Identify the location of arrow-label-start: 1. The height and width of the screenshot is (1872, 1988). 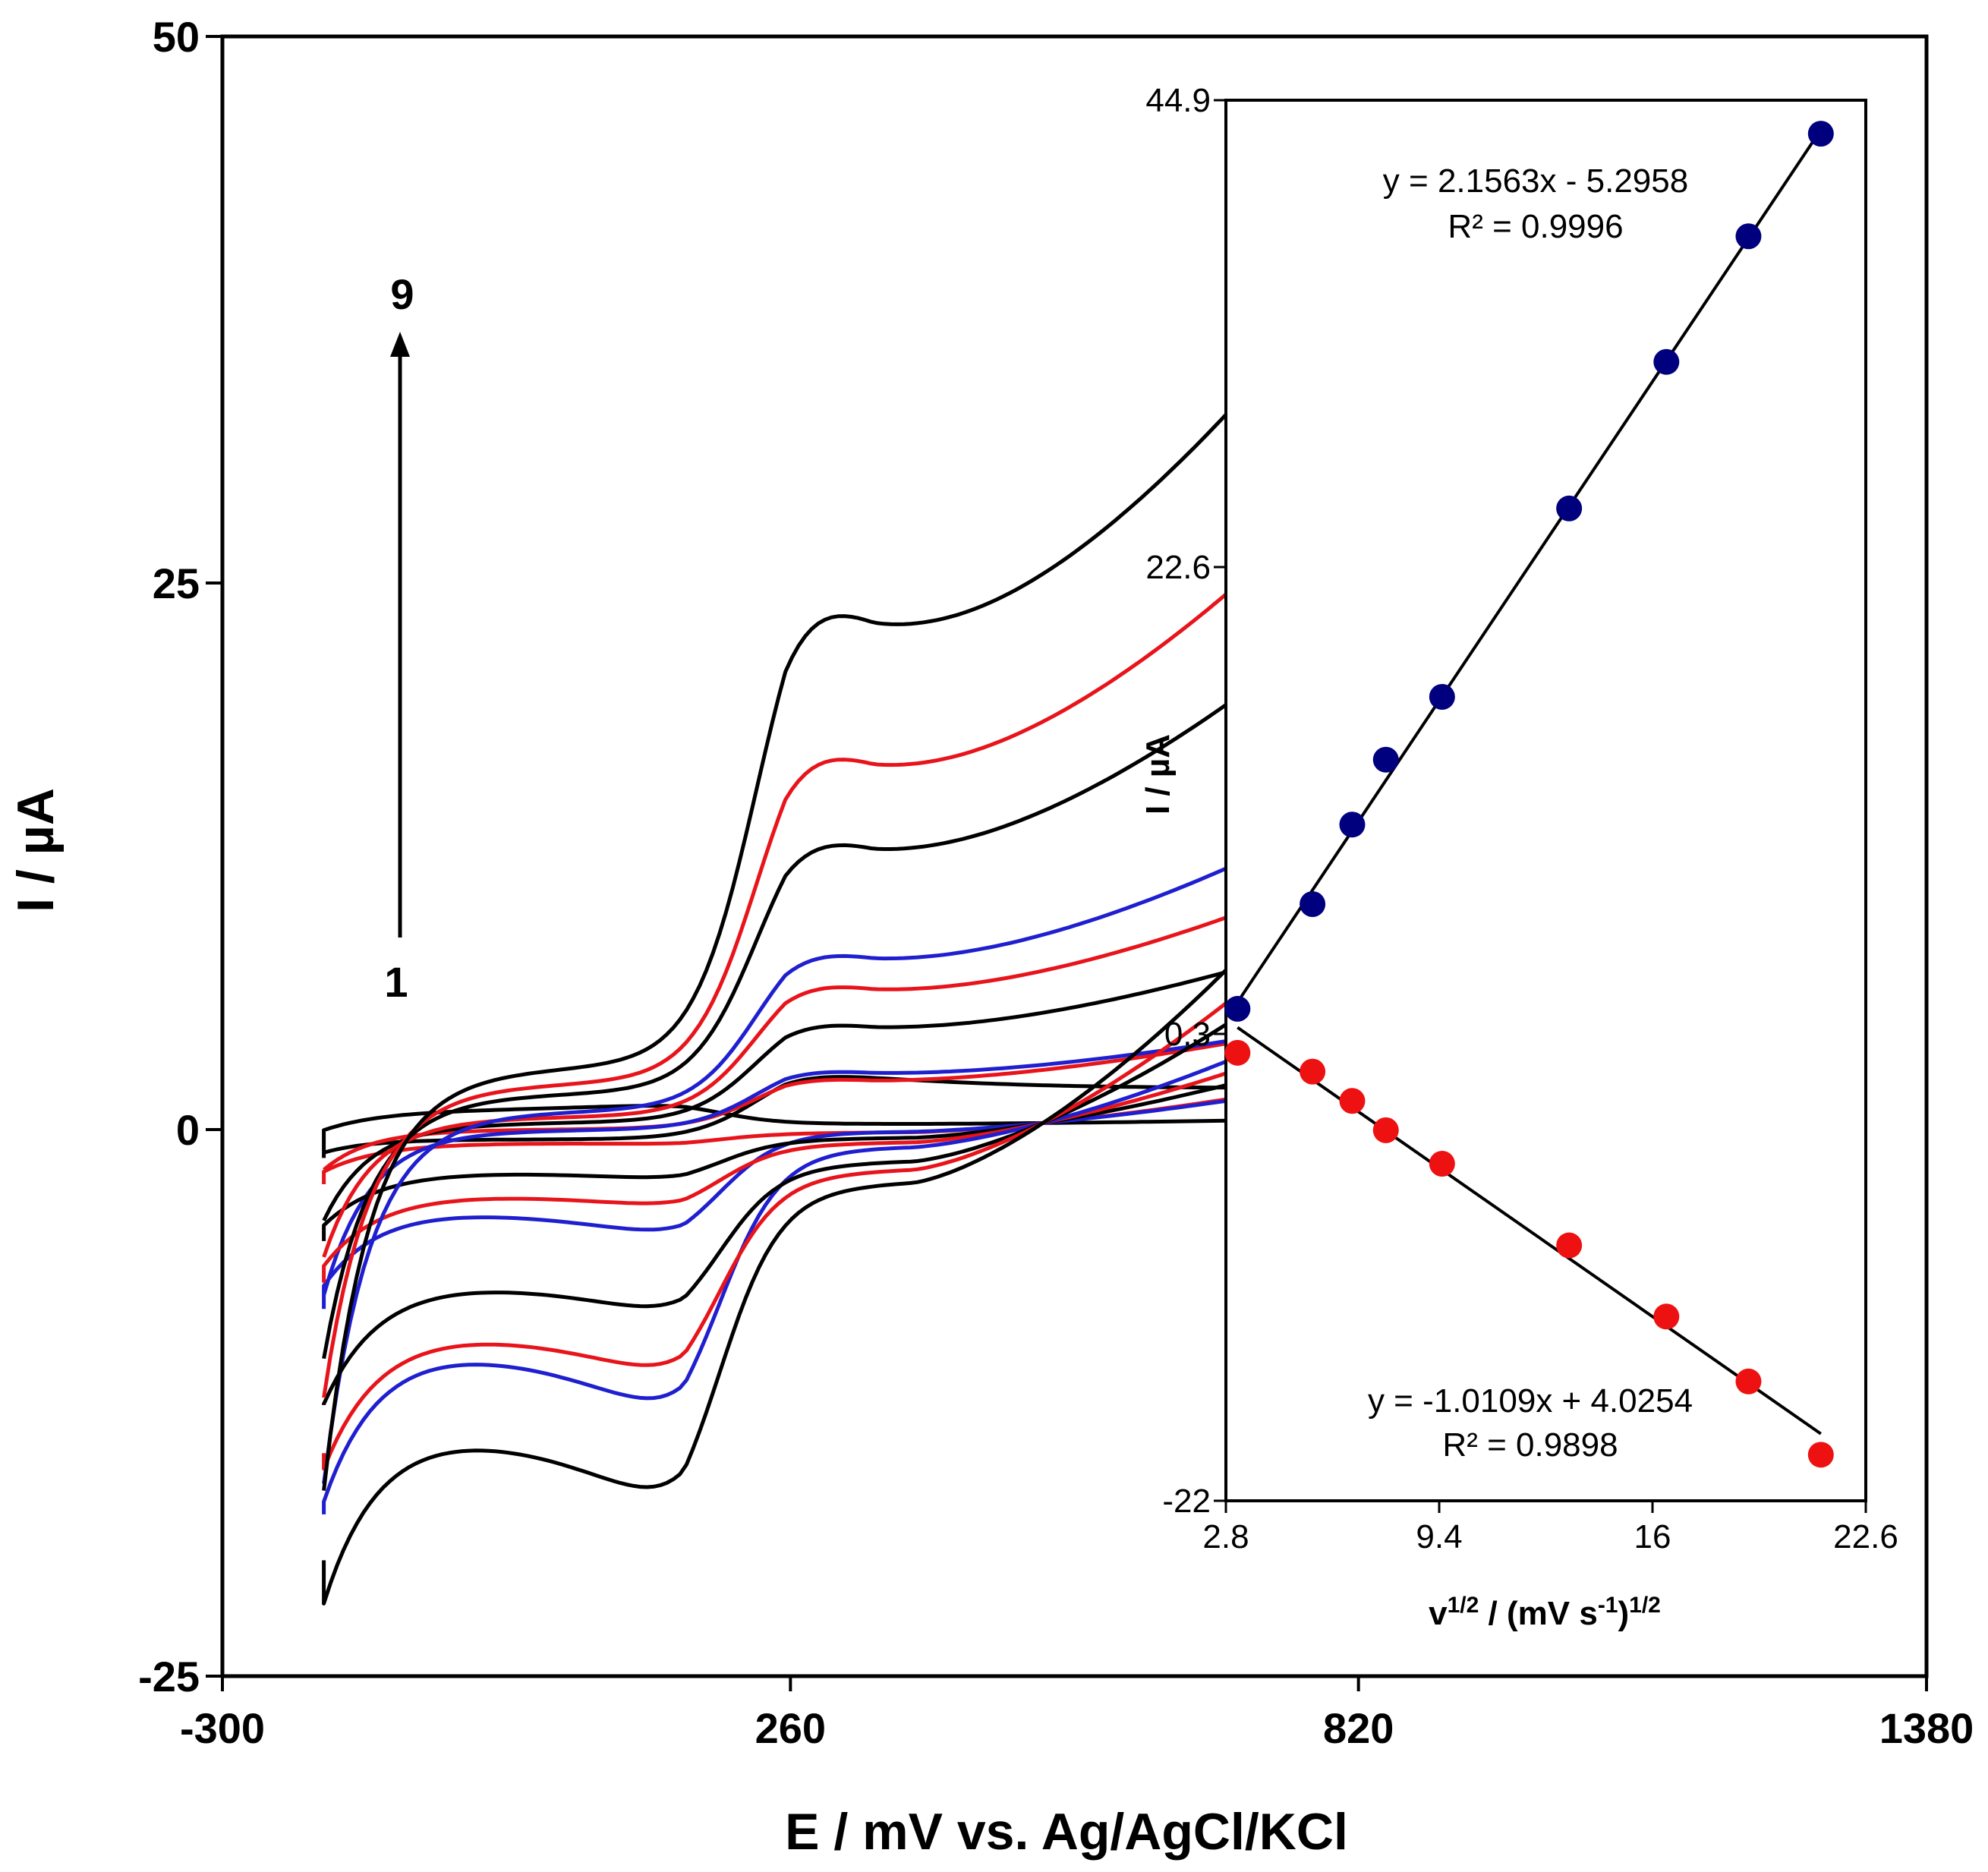
(396, 982).